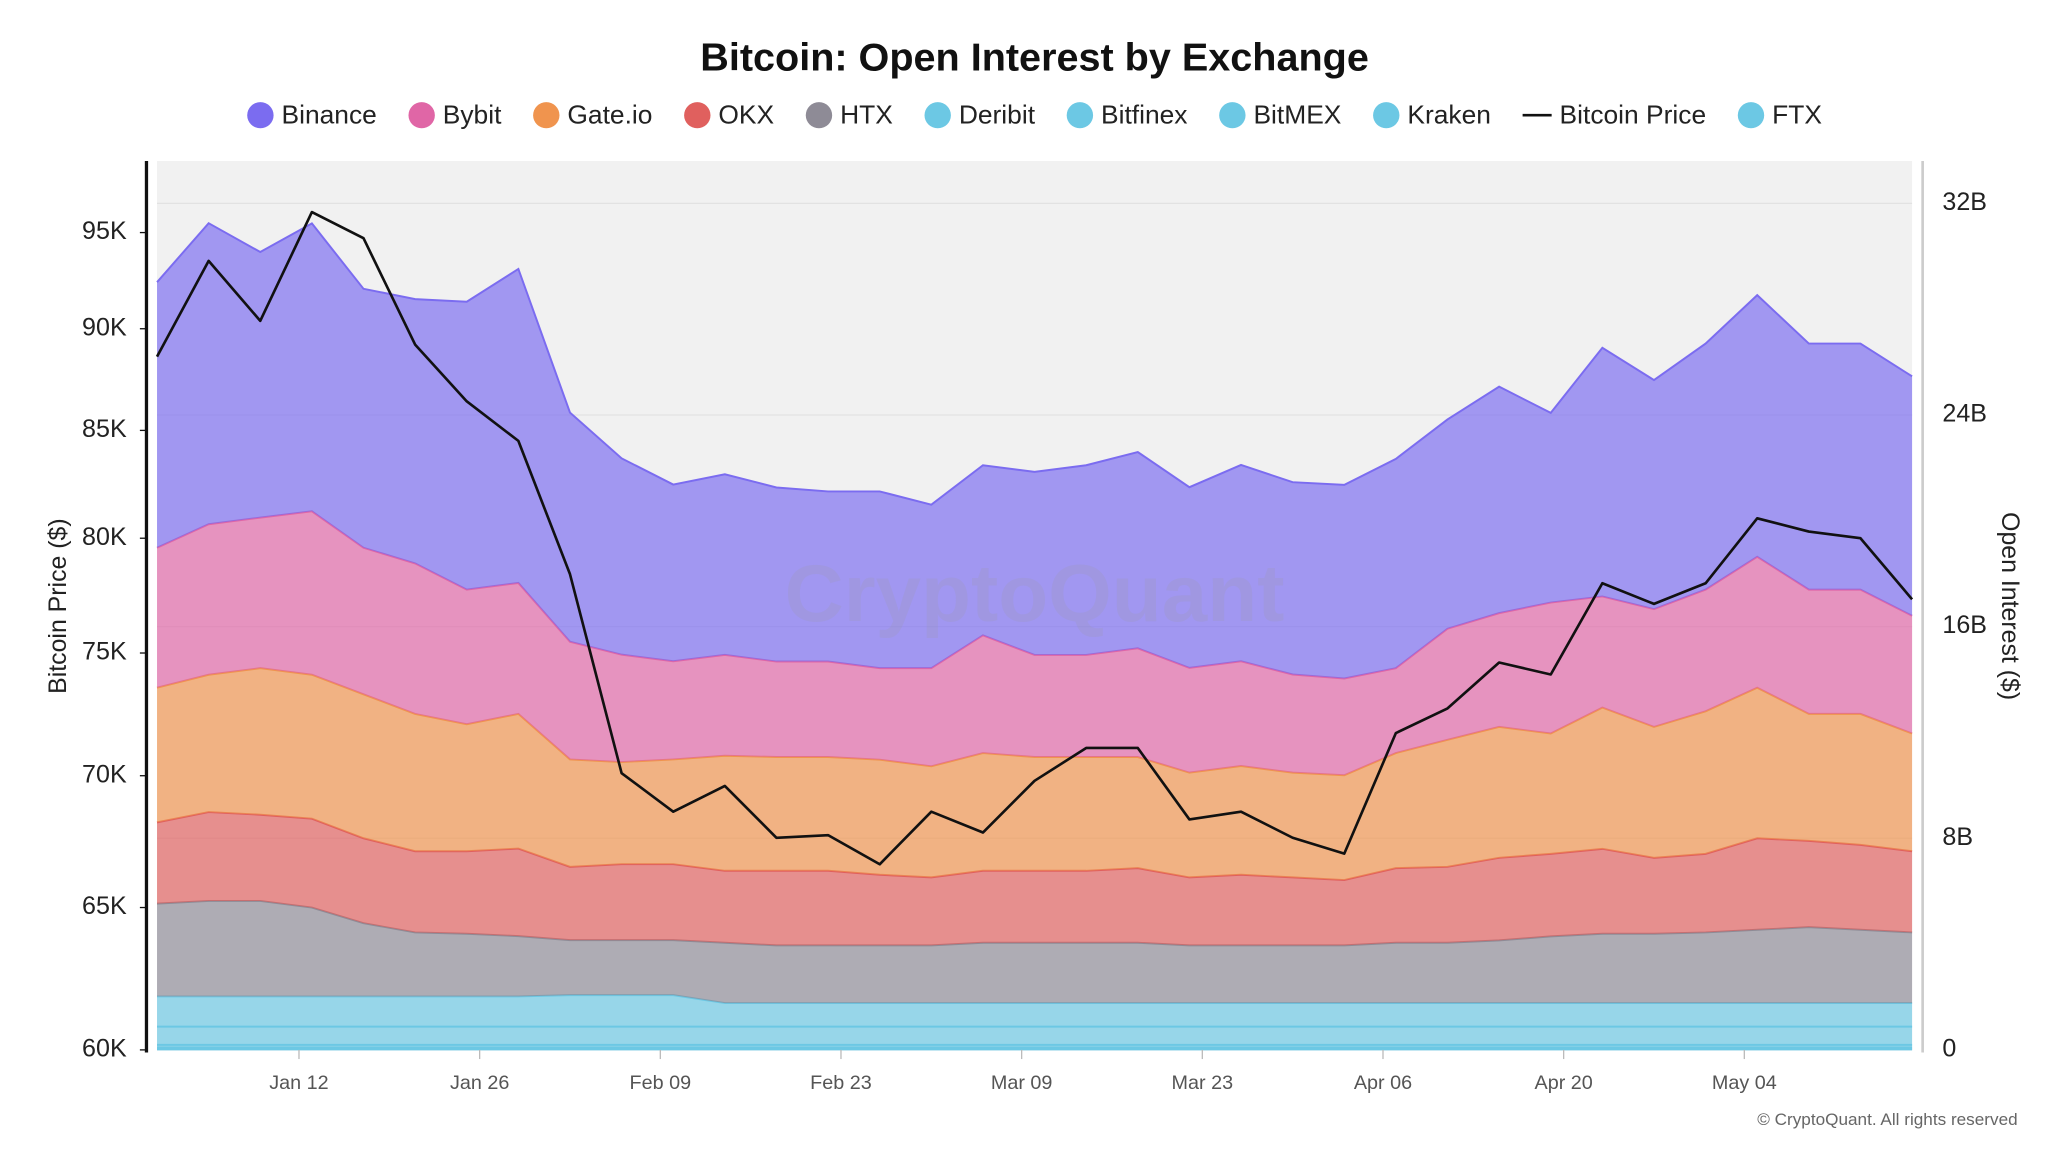 The height and width of the screenshot is (1152, 2048). I want to click on y-tick-label: 65K, so click(104, 906).